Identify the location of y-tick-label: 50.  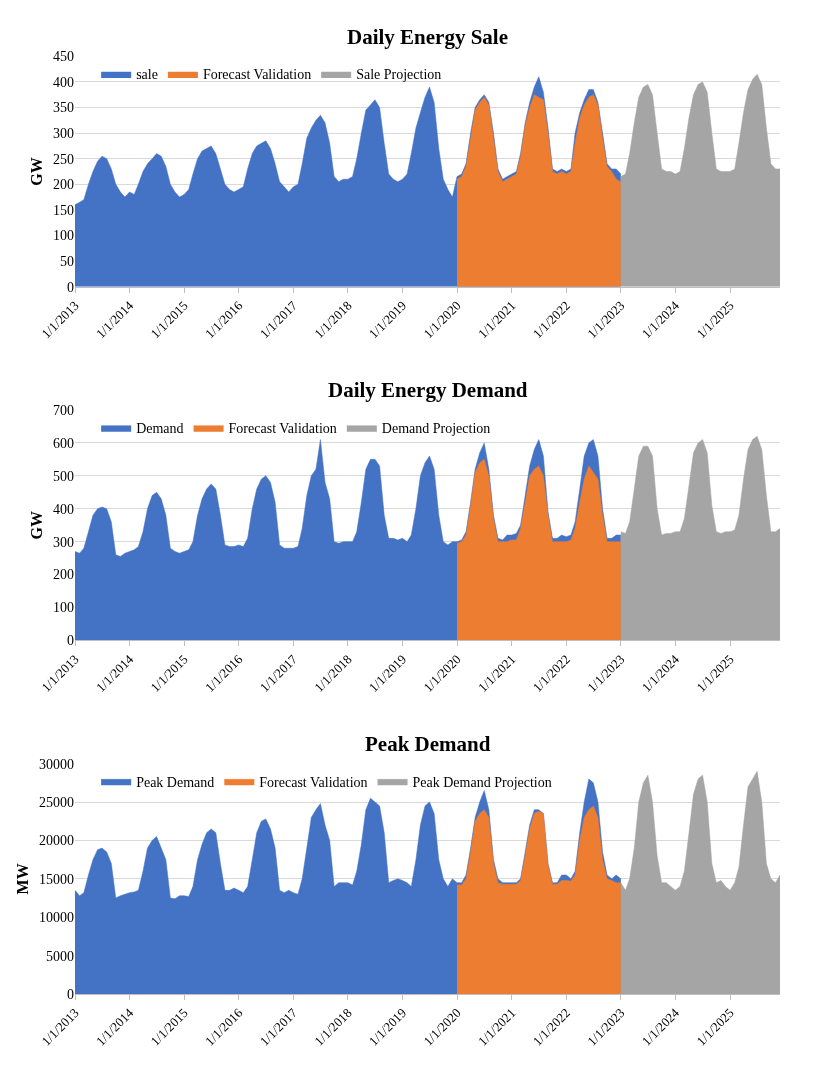
(67, 262).